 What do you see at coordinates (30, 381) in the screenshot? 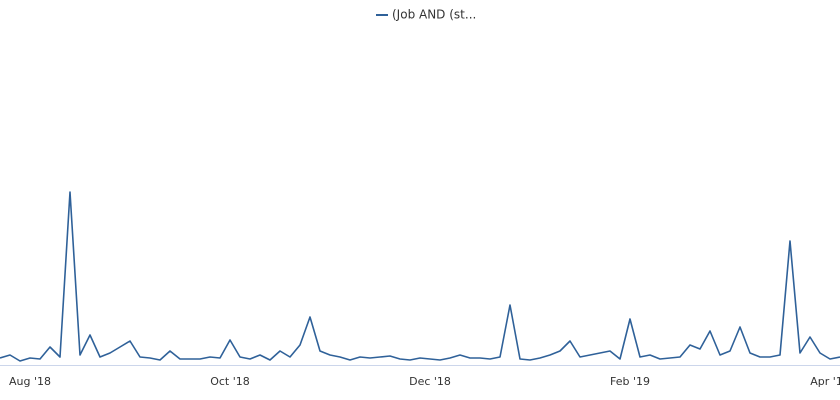
I see `x-tick-label: Aug '18` at bounding box center [30, 381].